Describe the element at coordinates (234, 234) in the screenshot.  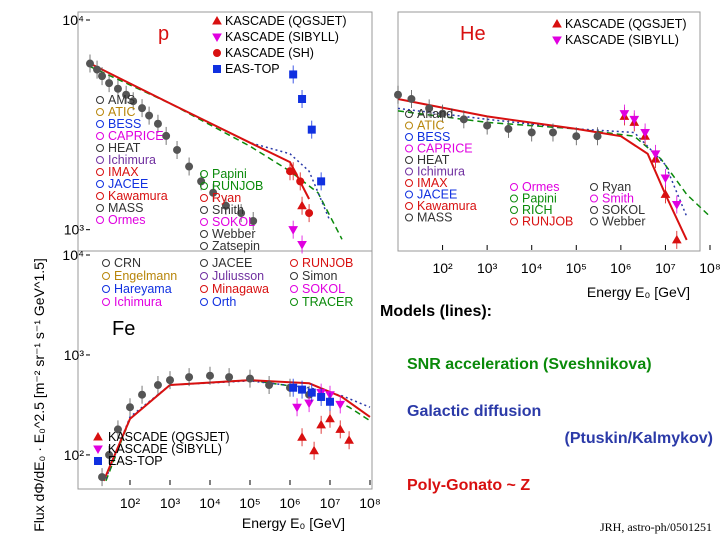
I see `legend-label: Webber` at that location.